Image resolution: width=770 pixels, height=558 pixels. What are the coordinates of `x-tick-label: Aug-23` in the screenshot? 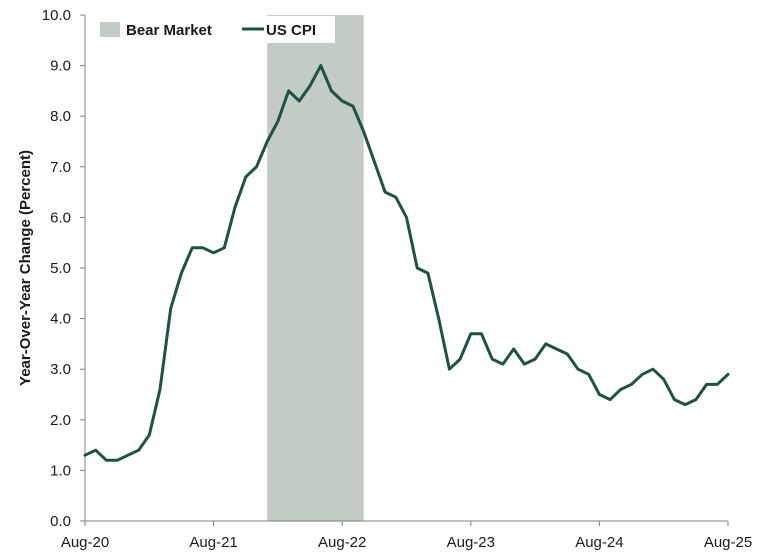 It's located at (471, 542).